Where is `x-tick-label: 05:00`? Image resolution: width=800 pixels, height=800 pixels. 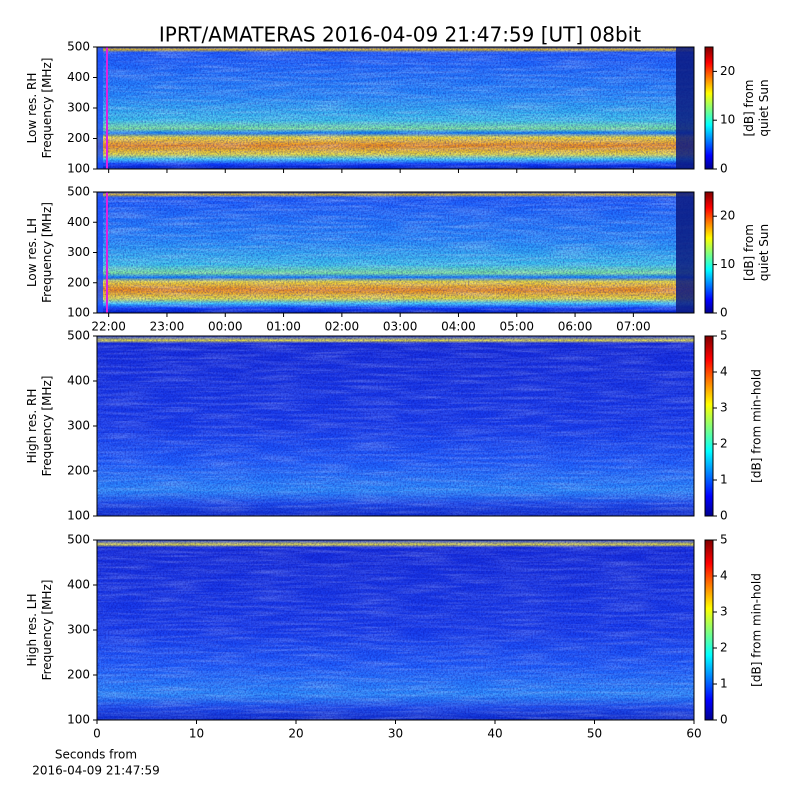 x-tick-label: 05:00 is located at coordinates (516, 327).